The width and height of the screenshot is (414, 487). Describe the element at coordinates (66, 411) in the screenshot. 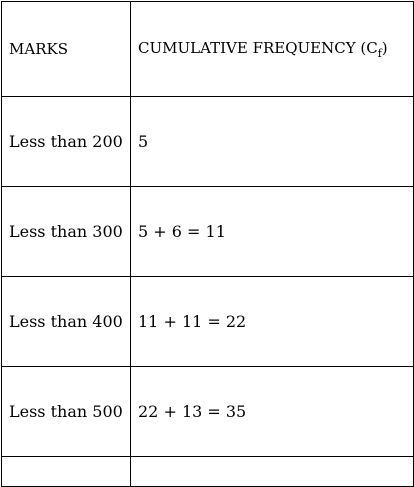

I see `marks-cell: Less than 500` at that location.